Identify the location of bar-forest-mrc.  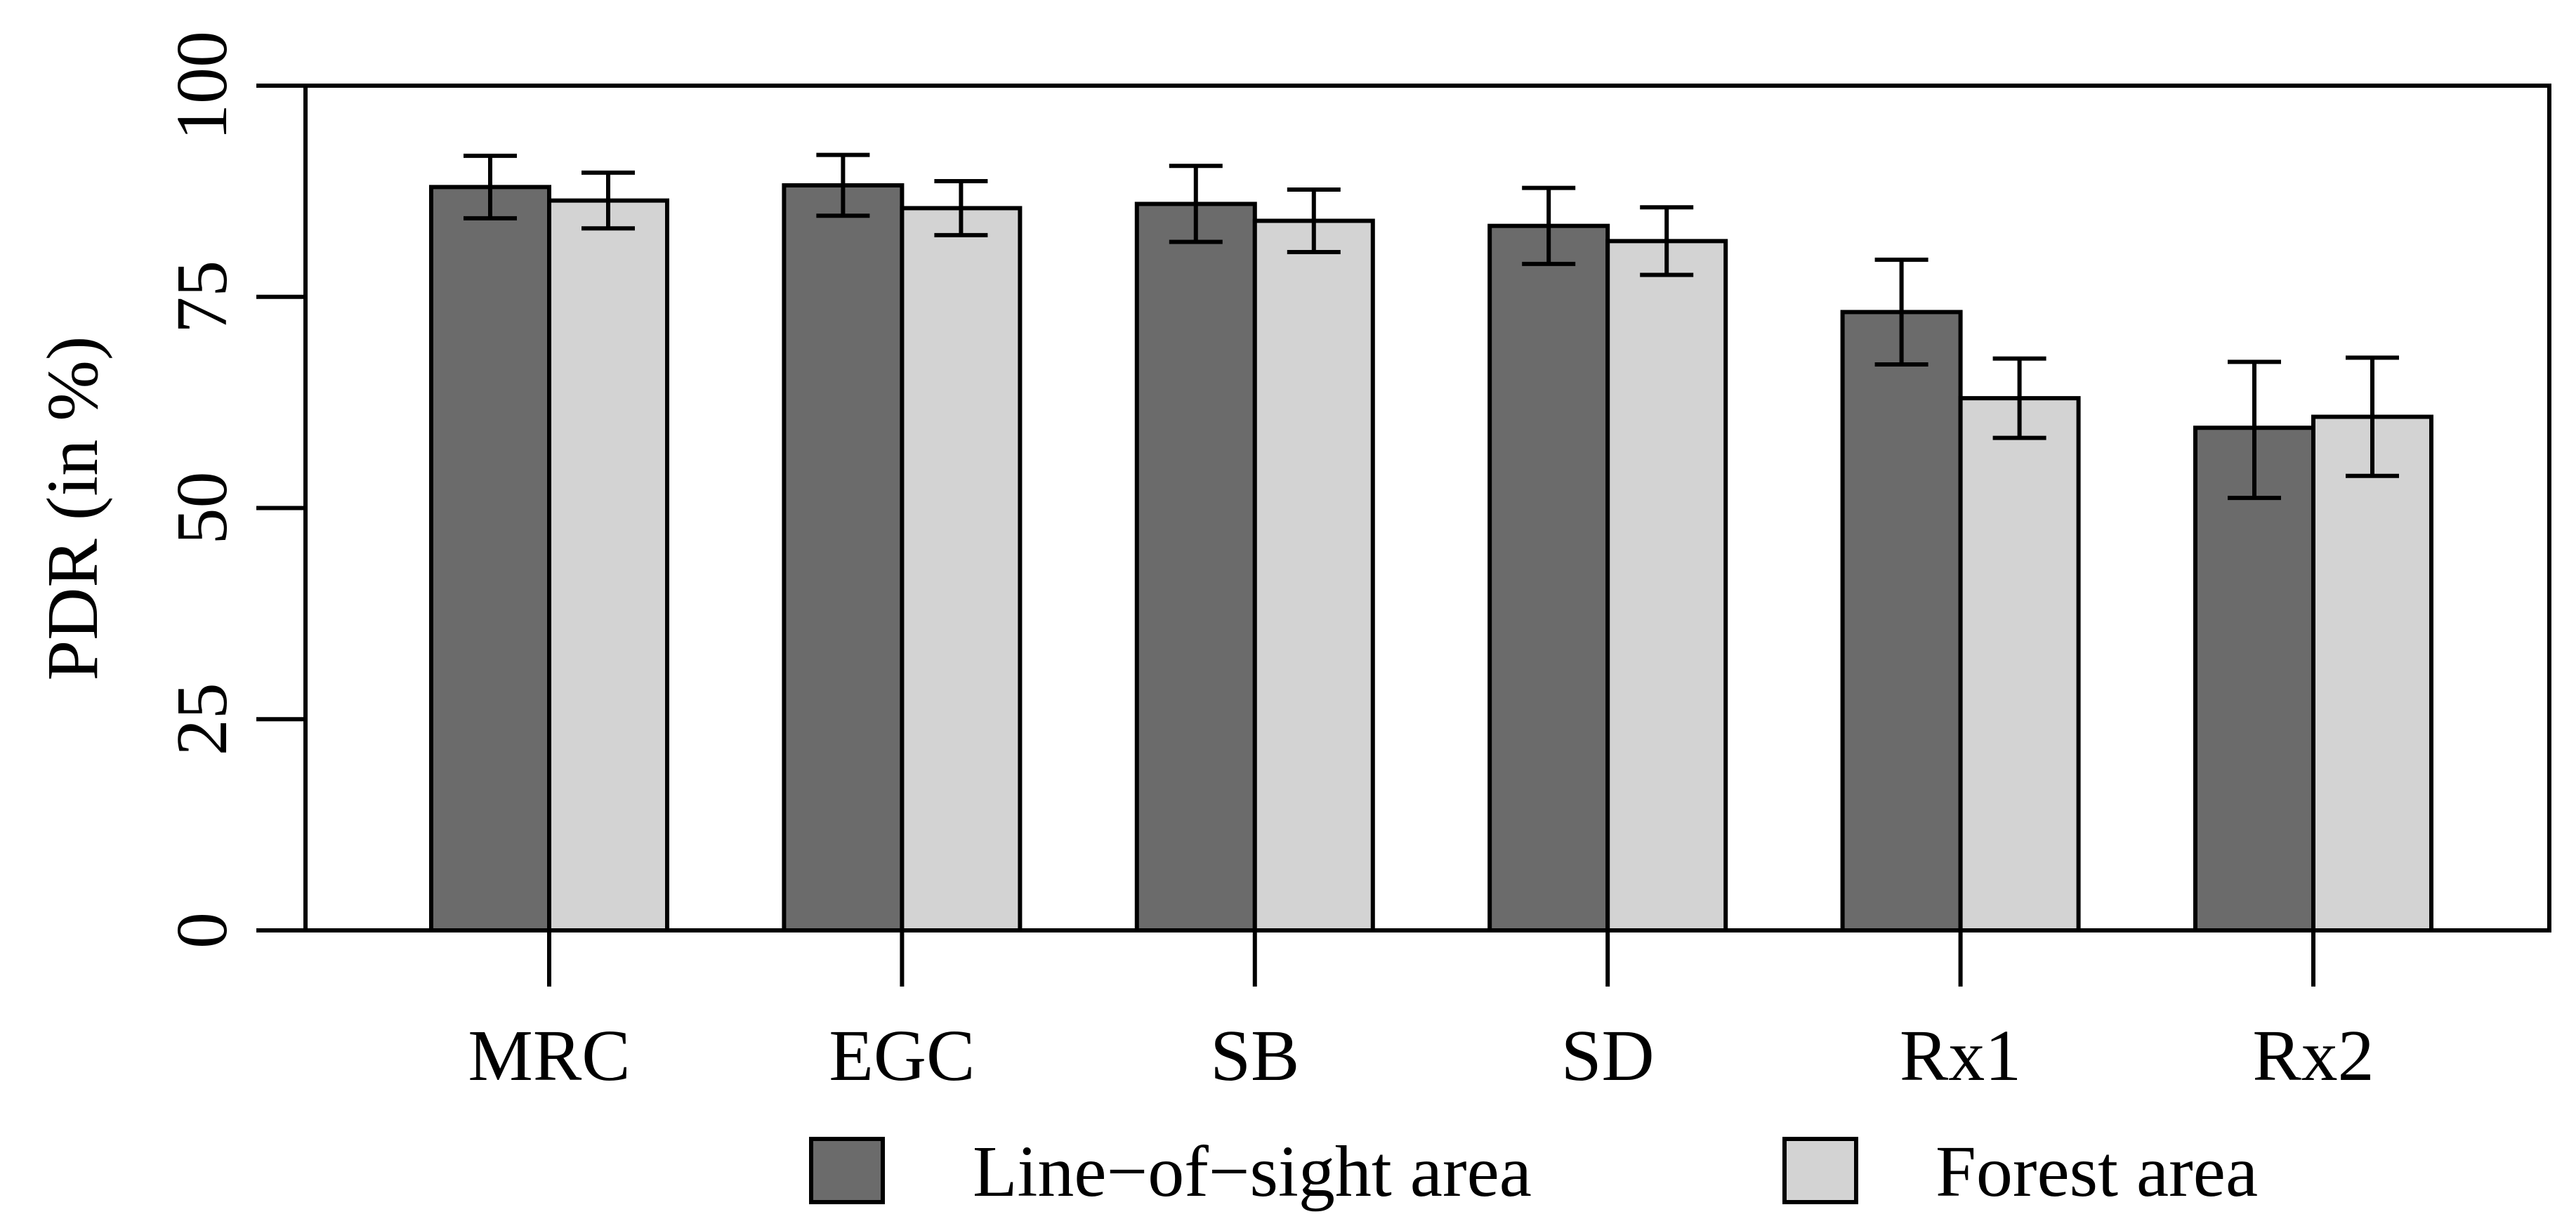
(608, 565).